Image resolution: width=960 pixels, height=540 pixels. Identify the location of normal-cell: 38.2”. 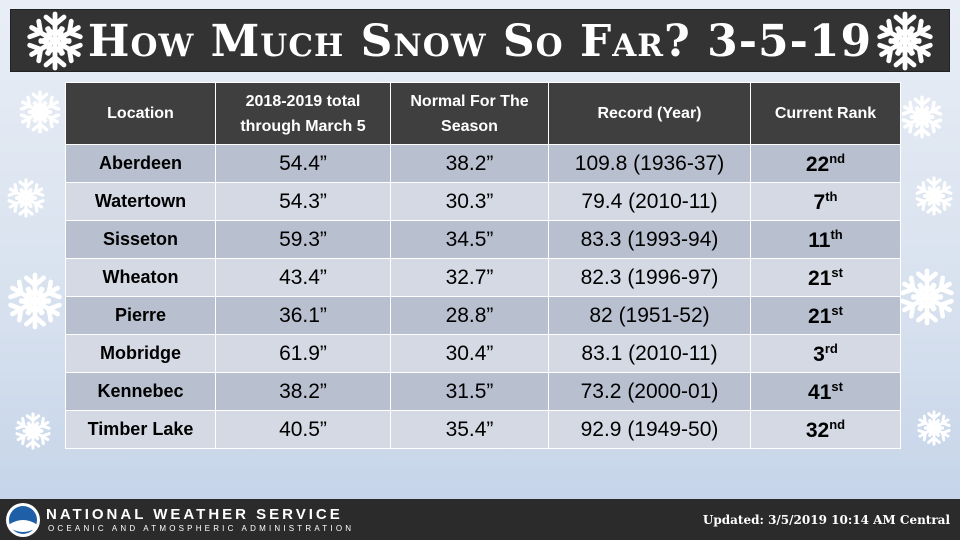
(469, 163).